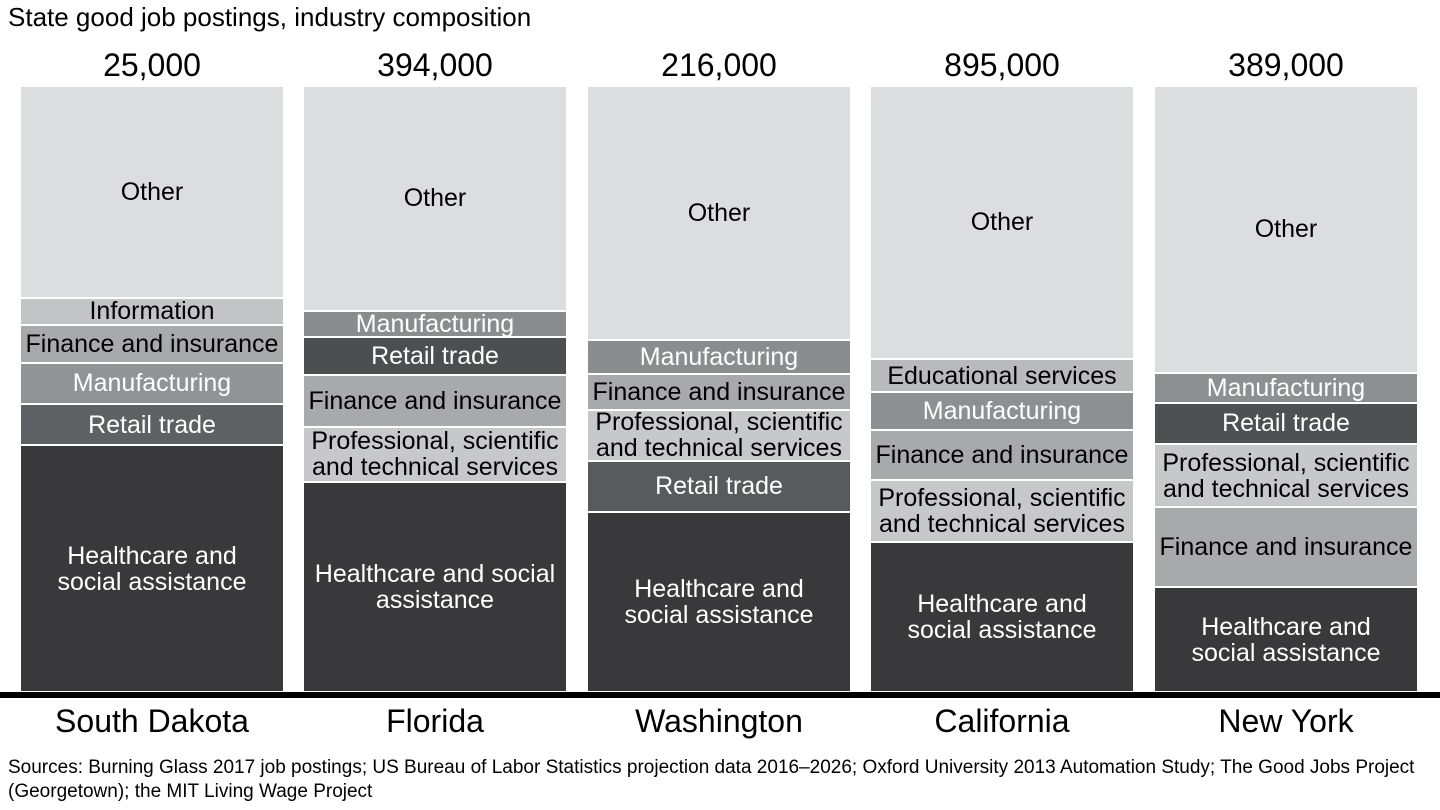  What do you see at coordinates (720, 695) in the screenshot?
I see `x-axis-line` at bounding box center [720, 695].